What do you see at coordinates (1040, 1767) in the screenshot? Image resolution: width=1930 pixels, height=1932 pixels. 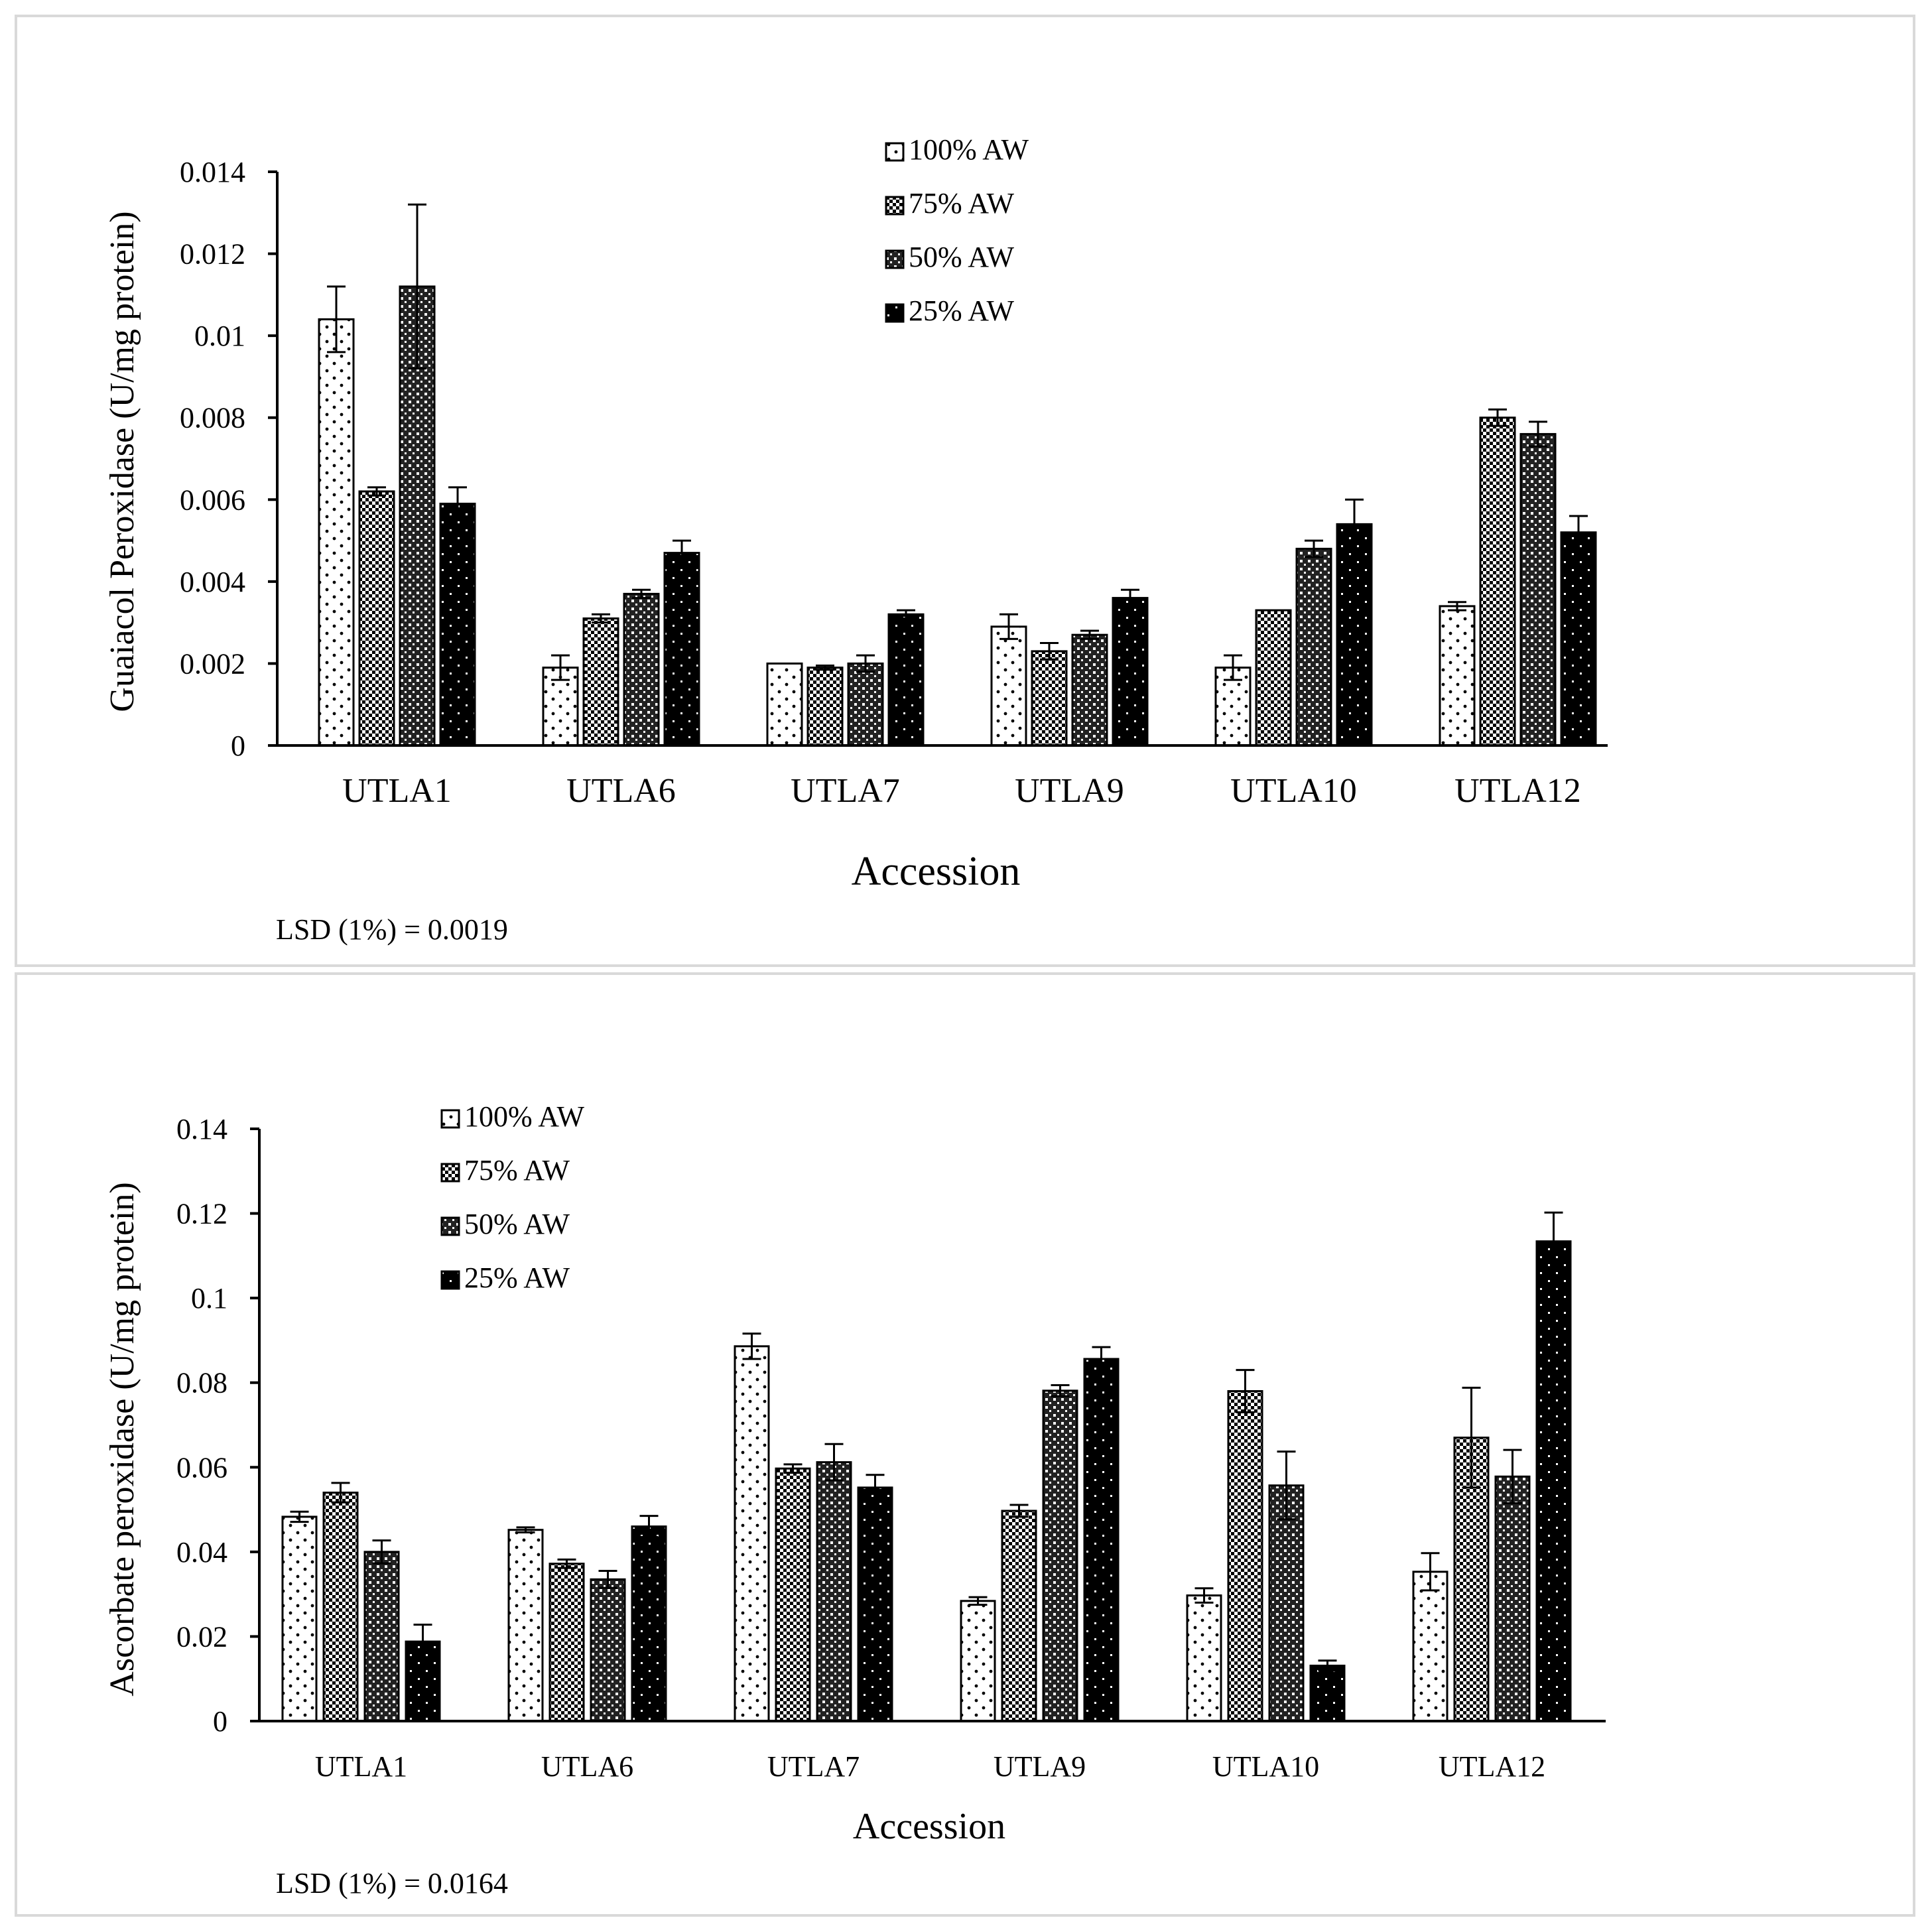 I see `x-tick-label: UTLA9` at bounding box center [1040, 1767].